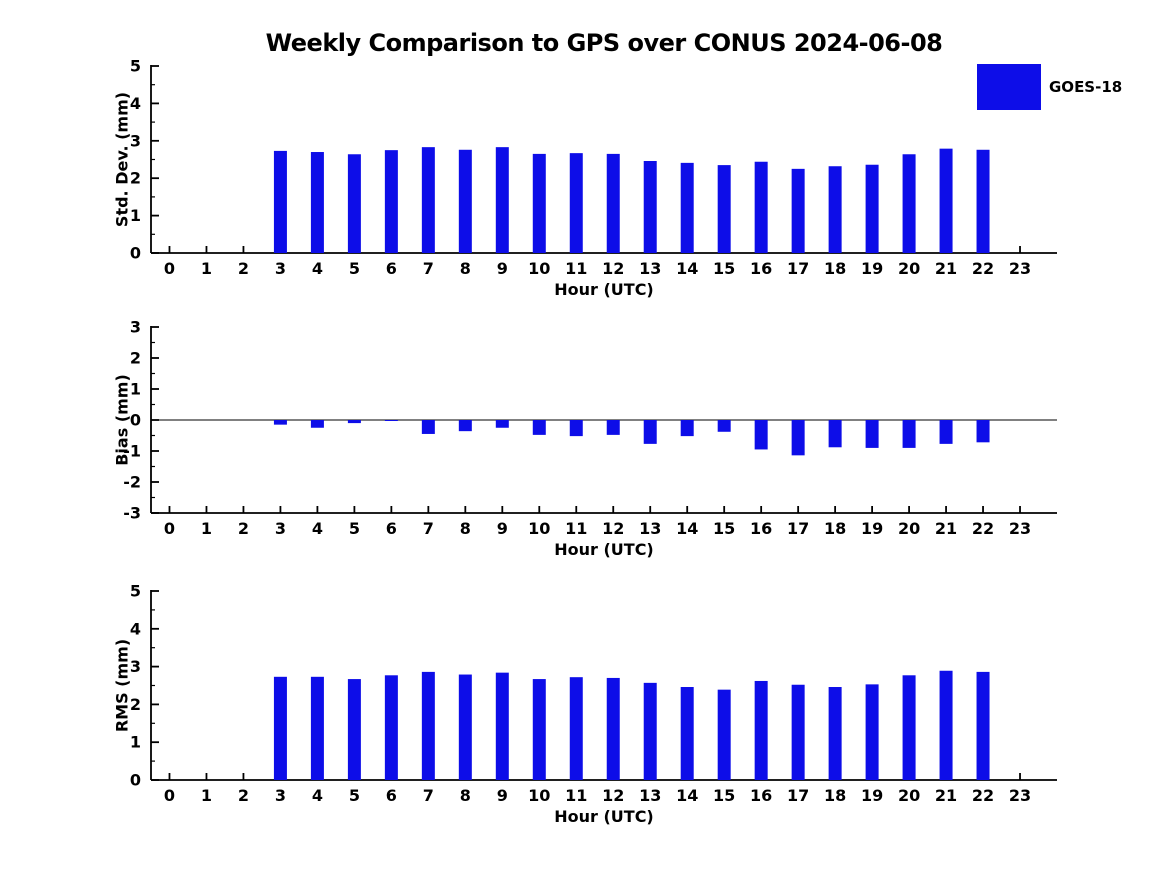 The image size is (1167, 875). Describe the element at coordinates (280, 422) in the screenshot. I see `bar-bias-h3` at that location.